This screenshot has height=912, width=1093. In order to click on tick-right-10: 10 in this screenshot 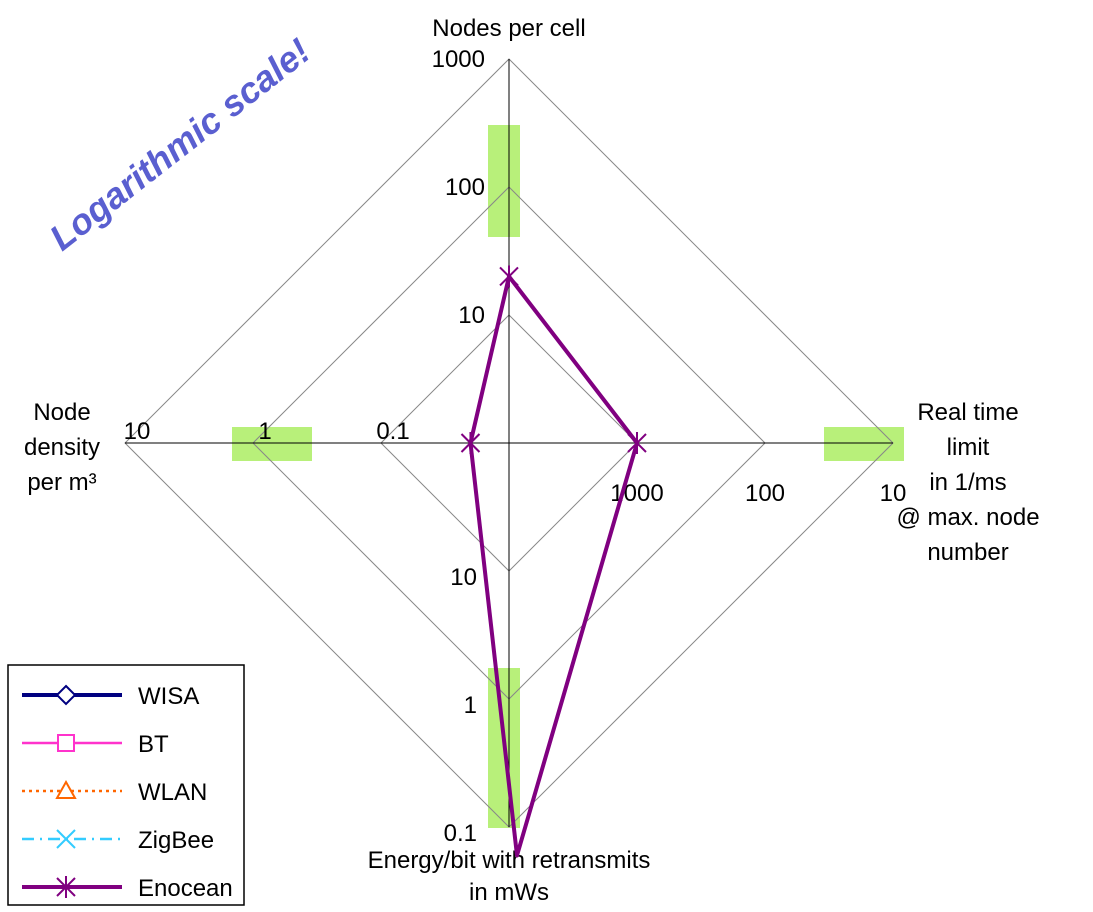, I will do `click(893, 493)`.